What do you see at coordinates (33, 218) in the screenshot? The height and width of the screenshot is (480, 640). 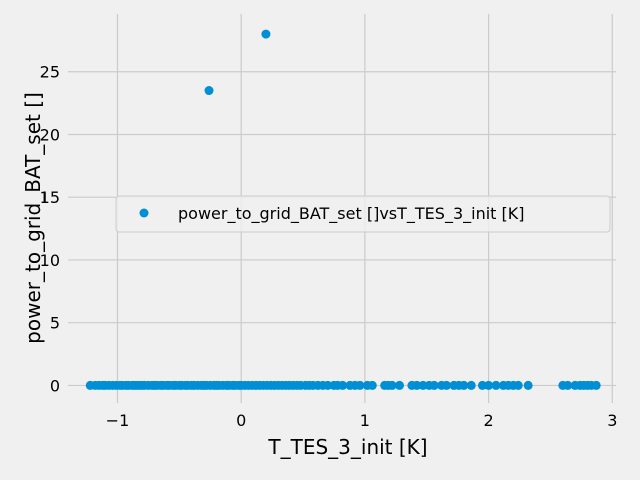 I see `y-axis-label: power_to_grid_BAT_set []` at bounding box center [33, 218].